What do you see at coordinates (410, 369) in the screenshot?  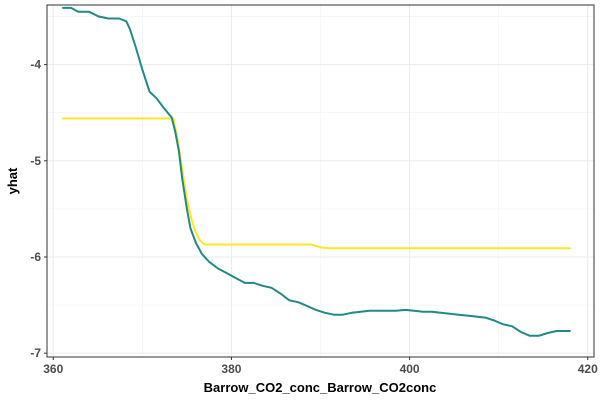 I see `x-tick-label: 400` at bounding box center [410, 369].